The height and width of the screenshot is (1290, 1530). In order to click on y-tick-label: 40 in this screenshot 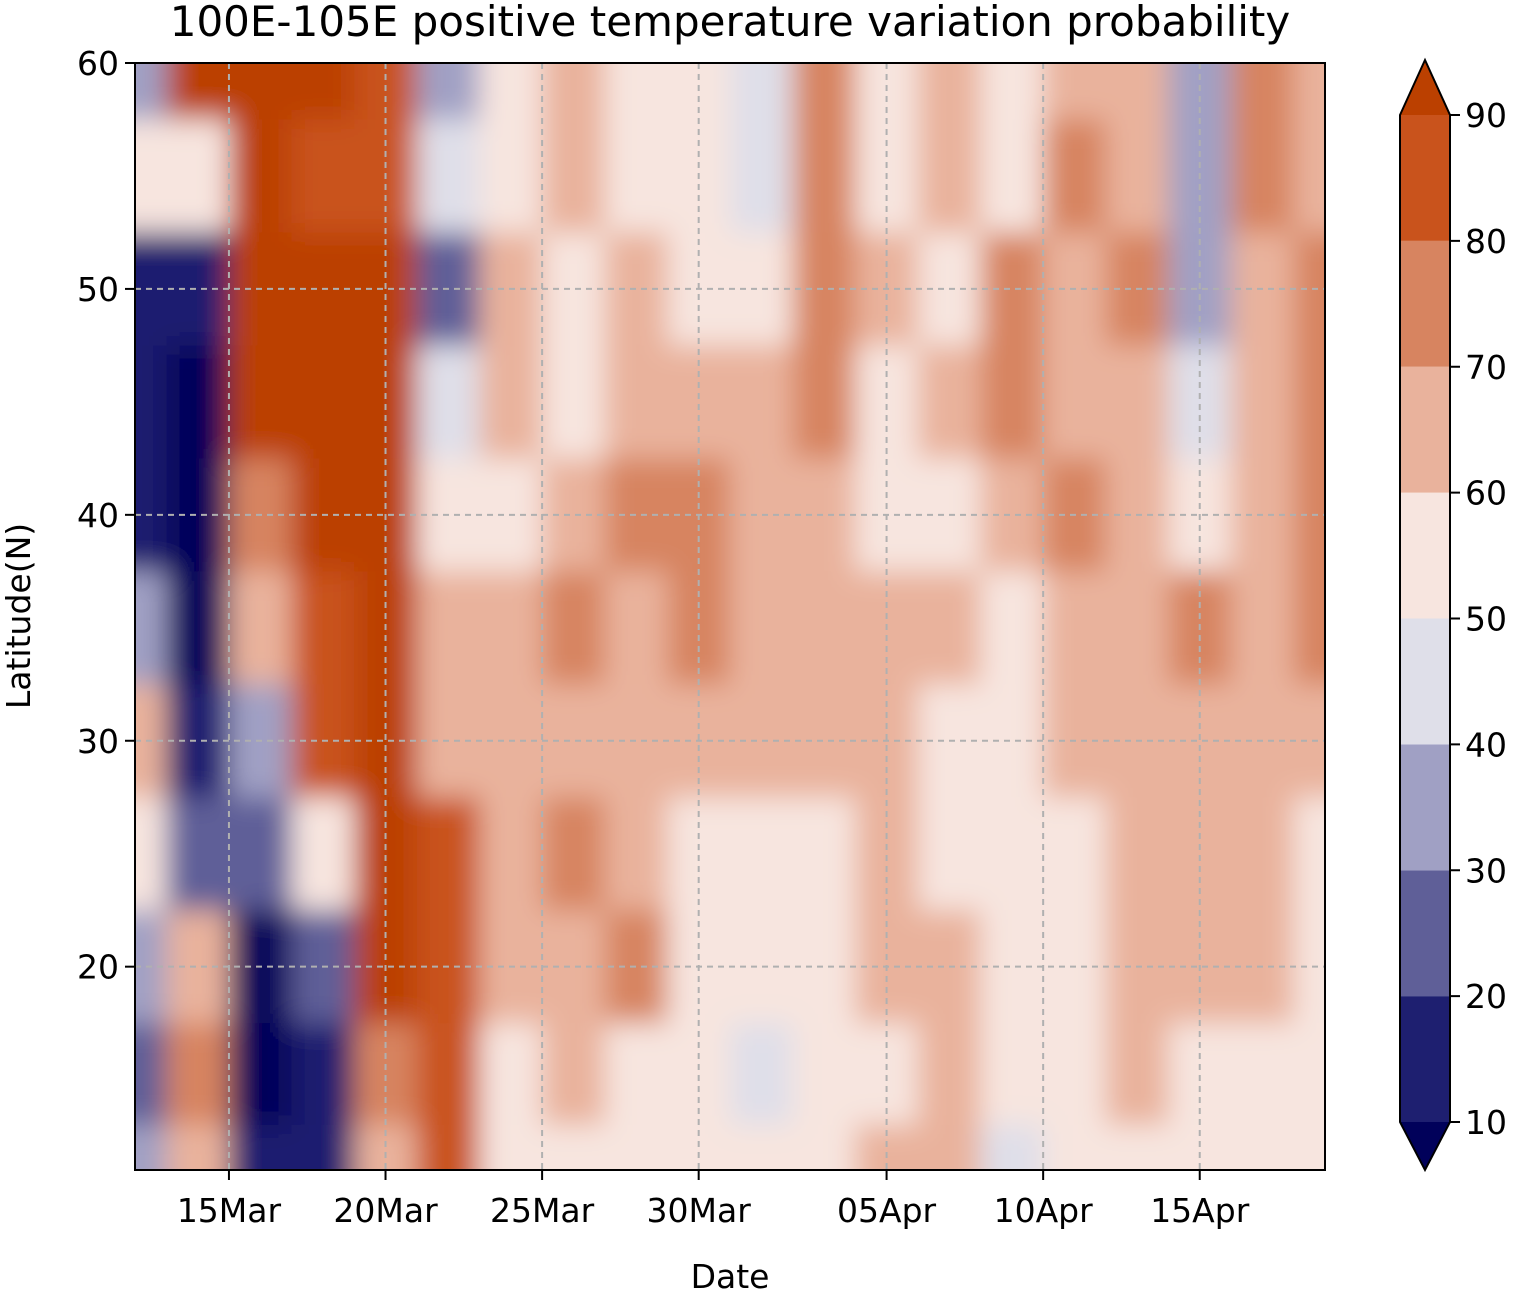, I will do `click(98, 515)`.